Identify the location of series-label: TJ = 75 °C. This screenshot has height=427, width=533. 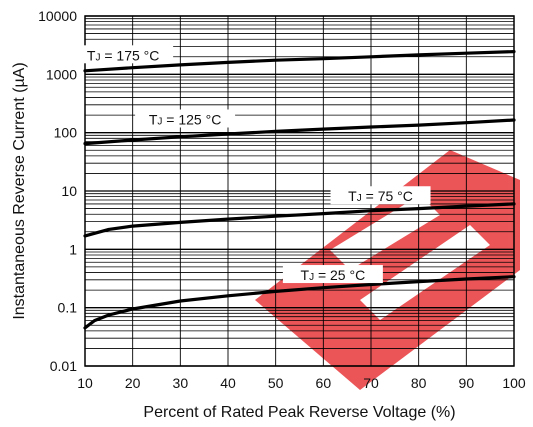
(380, 195).